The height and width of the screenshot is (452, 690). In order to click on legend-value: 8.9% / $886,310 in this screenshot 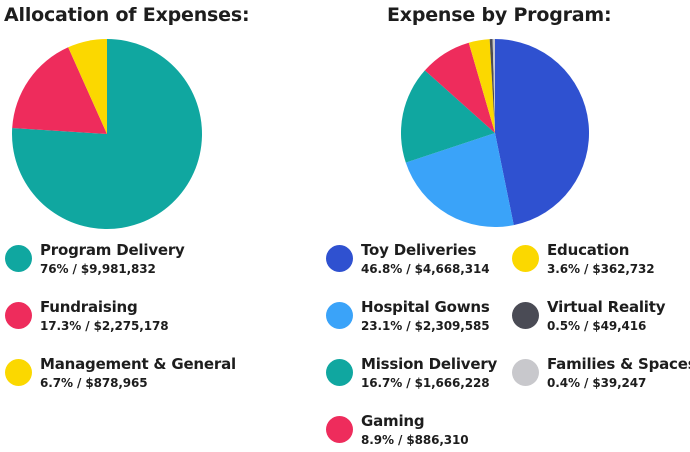, I will do `click(415, 440)`.